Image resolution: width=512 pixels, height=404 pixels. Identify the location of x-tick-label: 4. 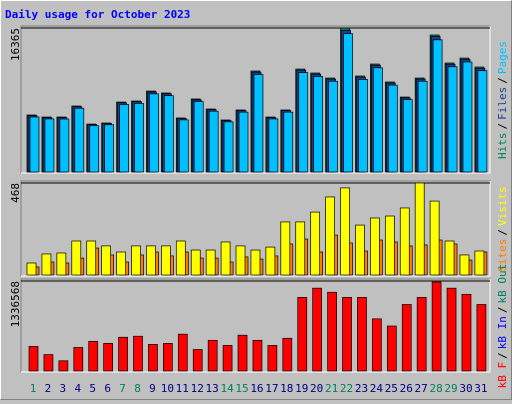
(77, 388).